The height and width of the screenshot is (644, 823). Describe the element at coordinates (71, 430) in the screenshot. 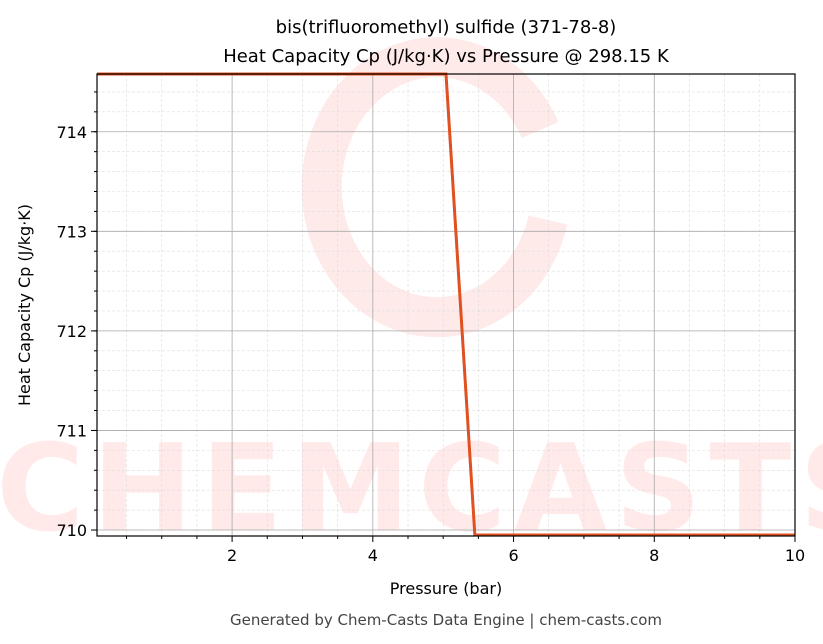

I see `y-tick-label: 711` at that location.